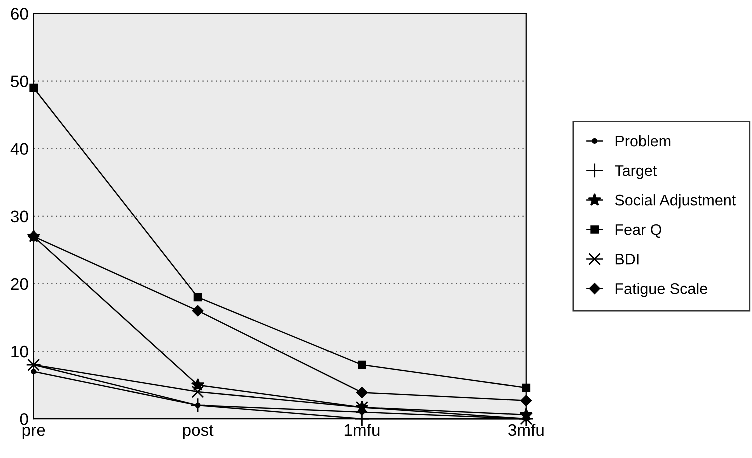  What do you see at coordinates (362, 430) in the screenshot?
I see `x-tick-label: 1mfu` at bounding box center [362, 430].